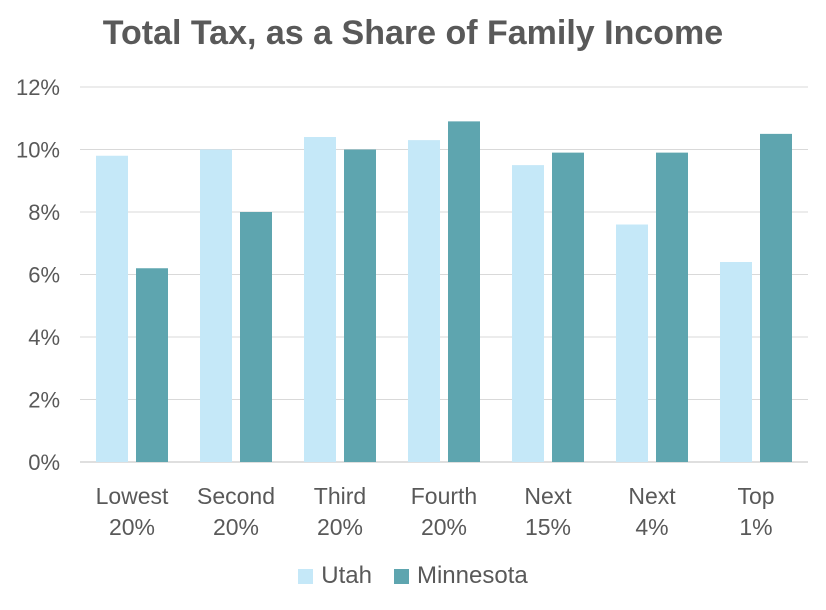  I want to click on x-tick-label: Second 20%, so click(236, 511).